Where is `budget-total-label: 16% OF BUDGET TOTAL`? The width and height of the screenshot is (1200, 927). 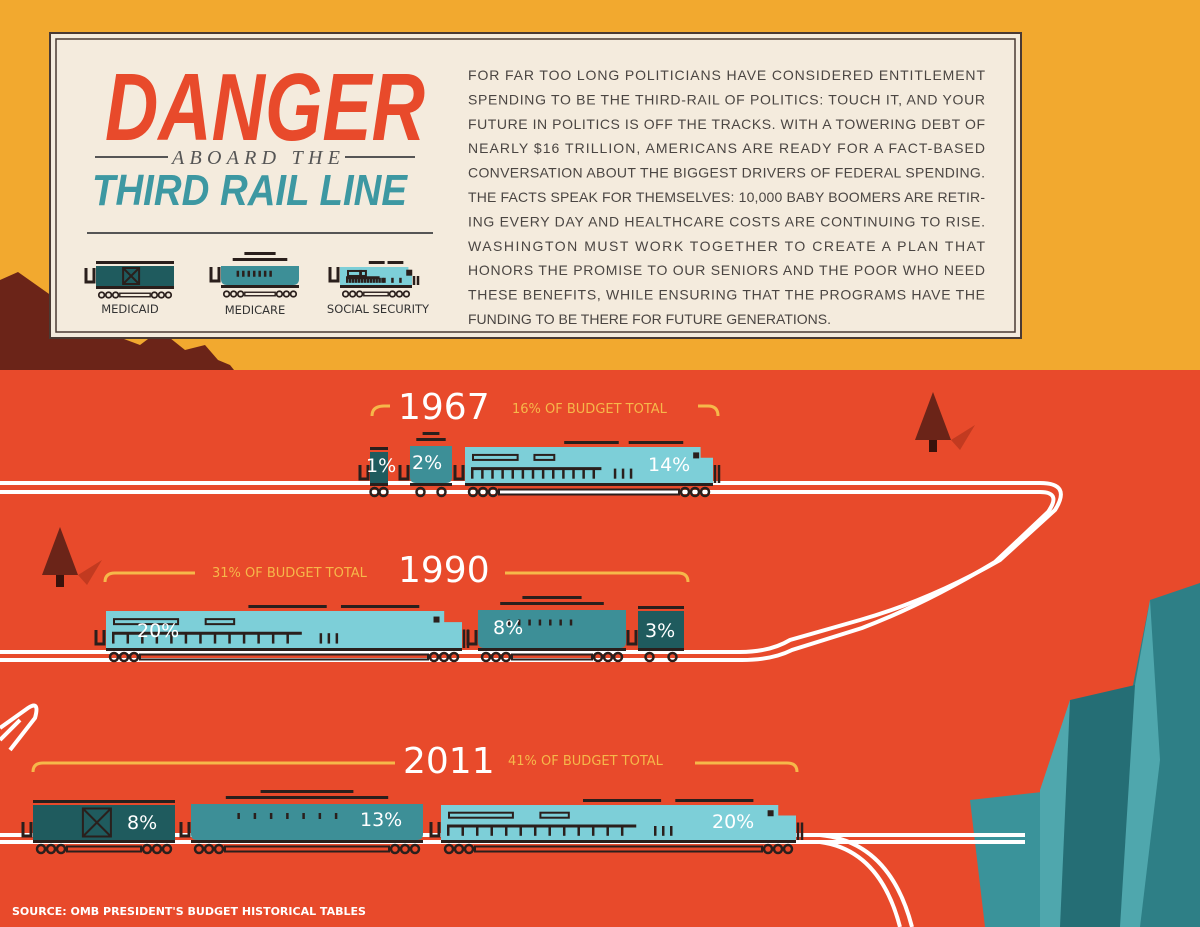
budget-total-label: 16% OF BUDGET TOTAL is located at coordinates (590, 409).